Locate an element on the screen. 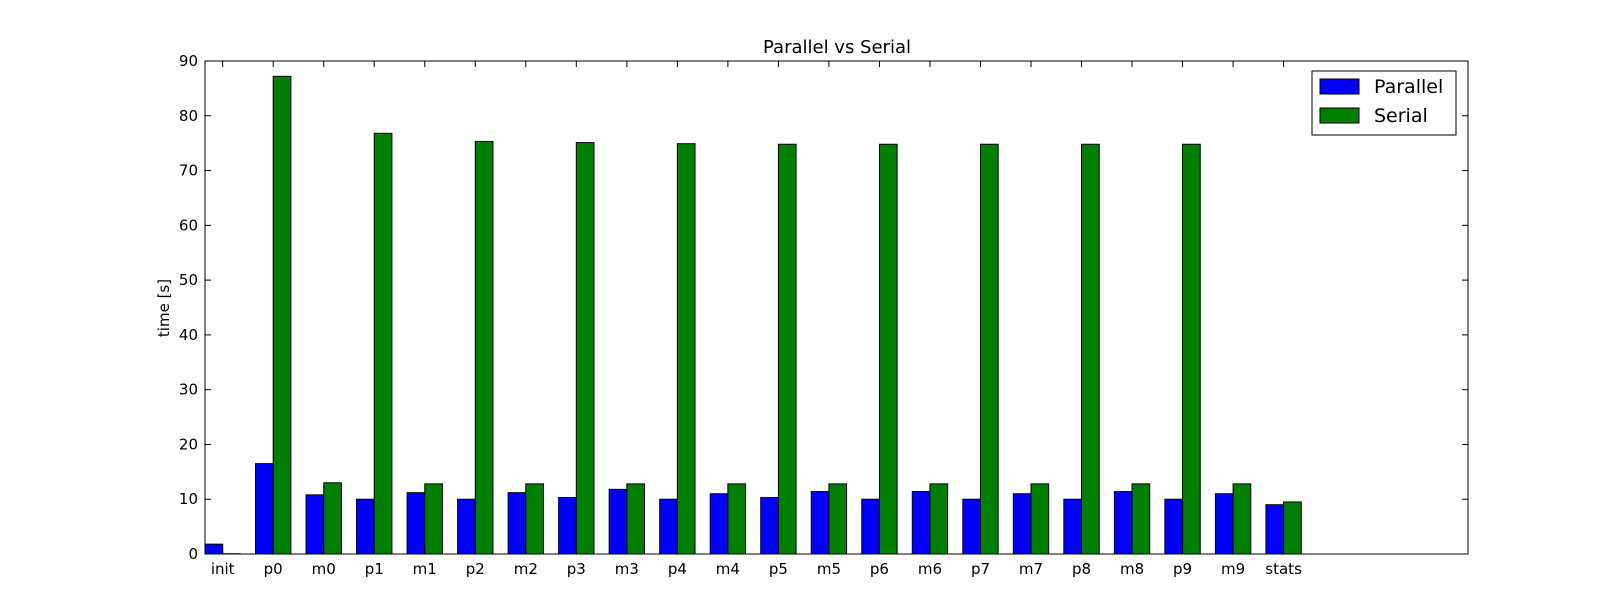 The height and width of the screenshot is (612, 1621). x-tick-label-p9: p9 is located at coordinates (1182, 569).